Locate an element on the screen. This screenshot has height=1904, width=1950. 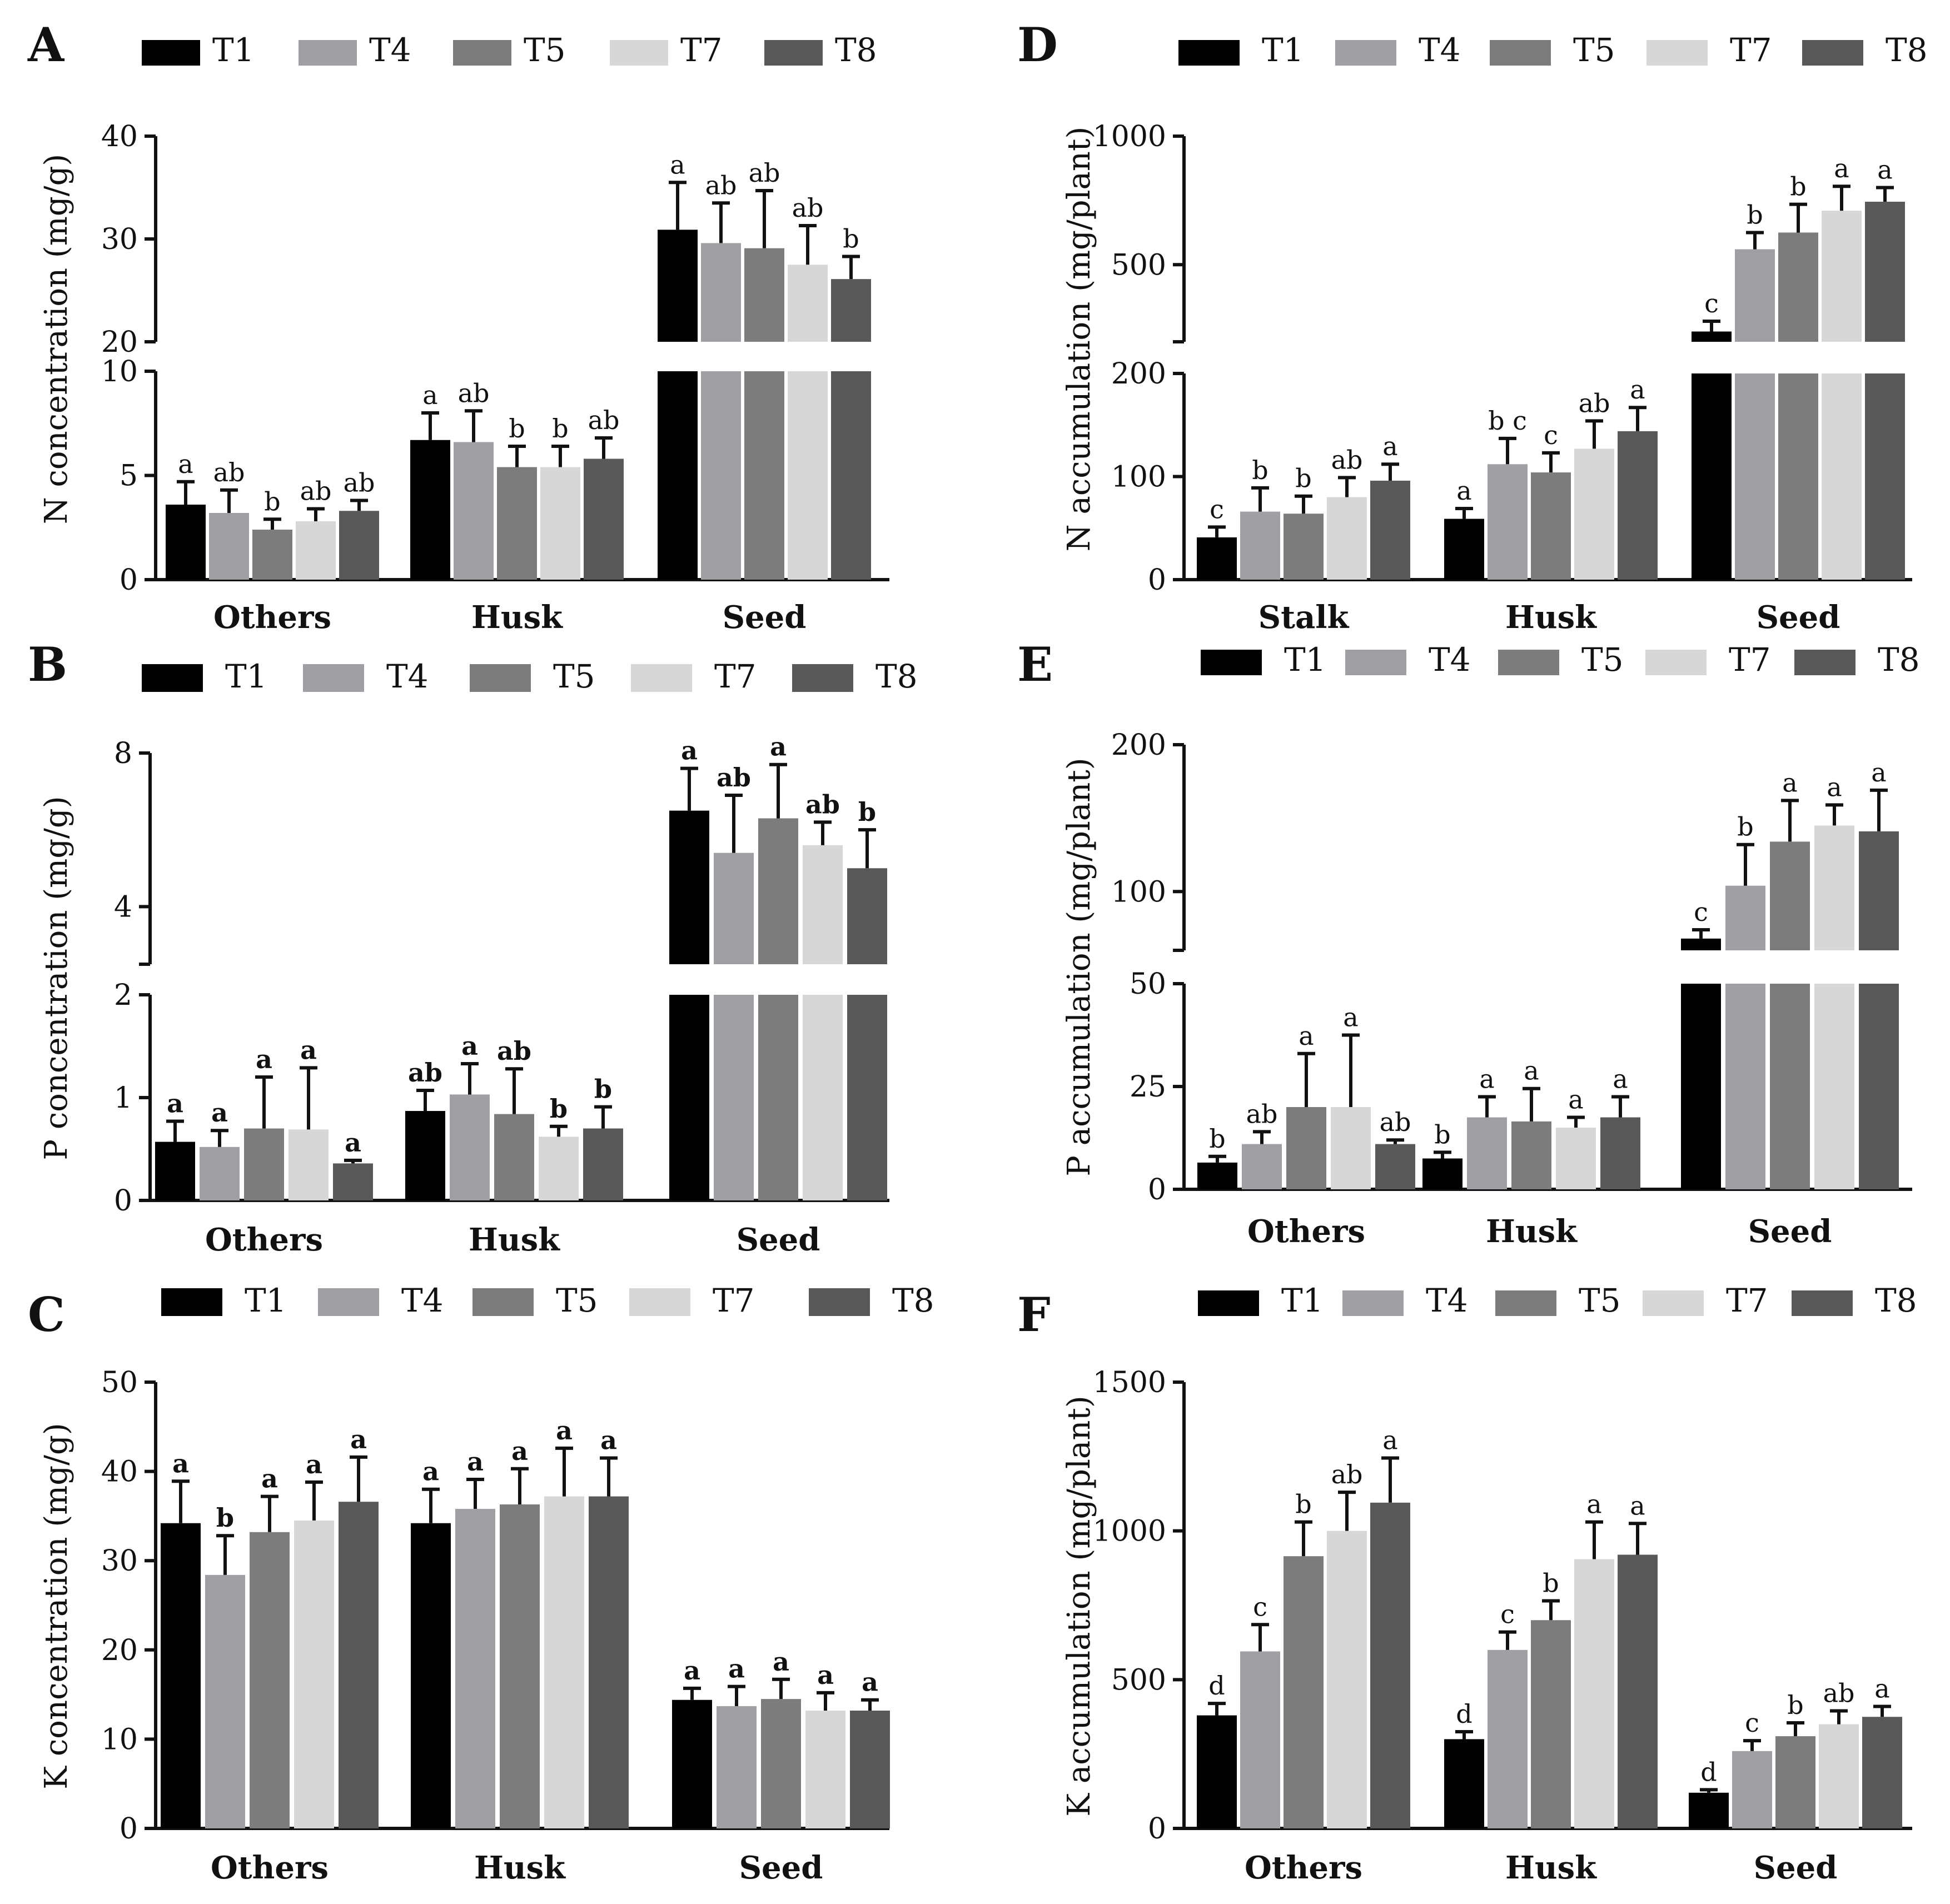
bar-t7 is located at coordinates (1594, 514).